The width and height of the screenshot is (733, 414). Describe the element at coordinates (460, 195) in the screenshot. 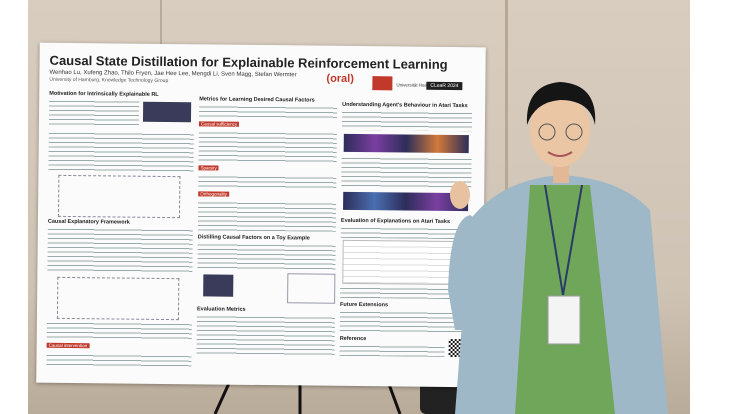

I see `hand` at that location.